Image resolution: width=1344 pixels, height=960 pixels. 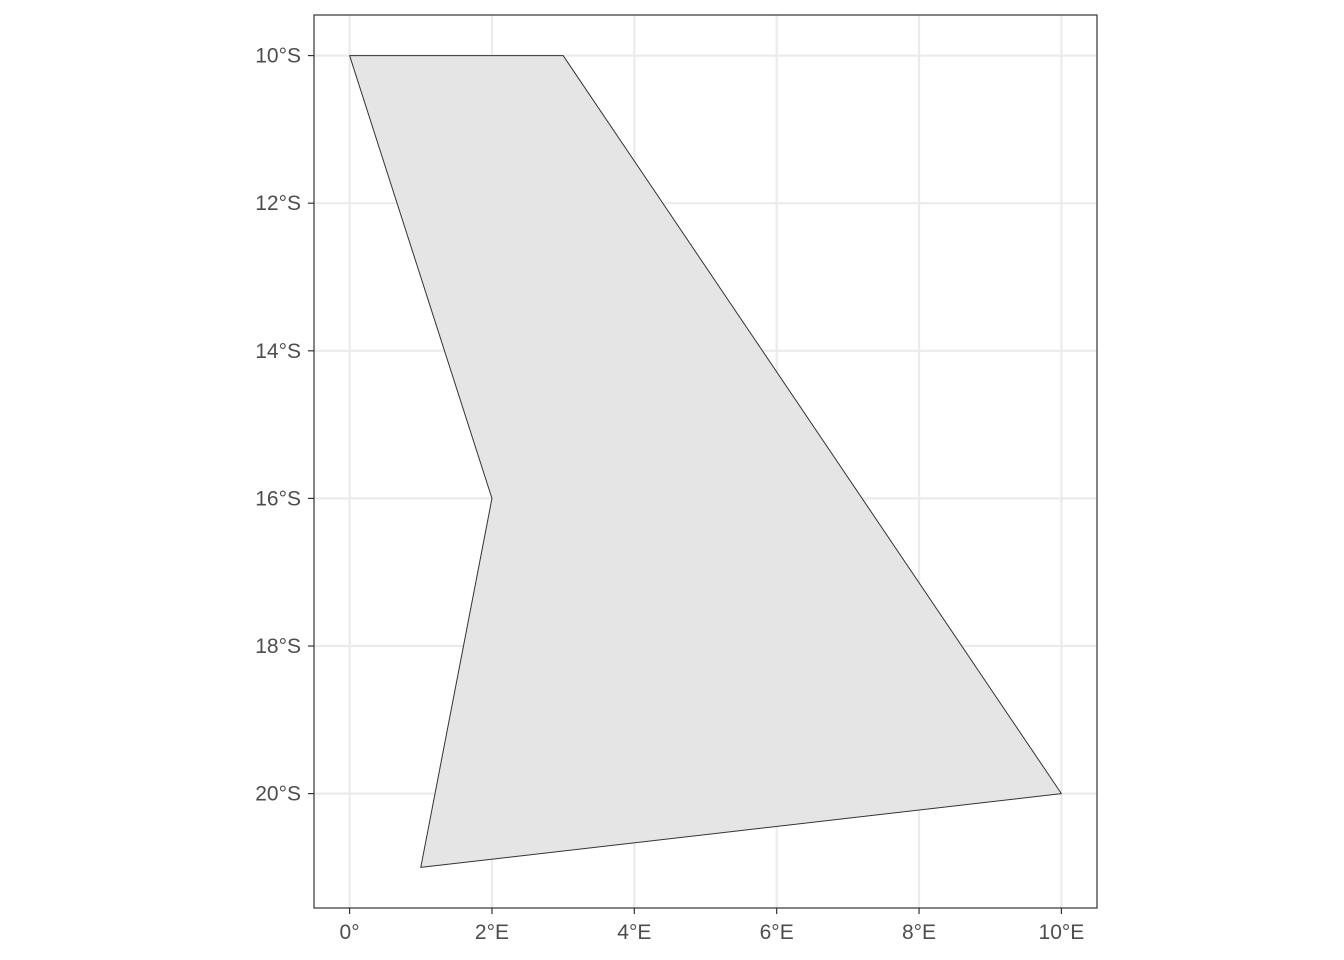 What do you see at coordinates (712, 926) in the screenshot?
I see `x-axis: 0° 2°E 4°E 6°E 8°E 10°E` at bounding box center [712, 926].